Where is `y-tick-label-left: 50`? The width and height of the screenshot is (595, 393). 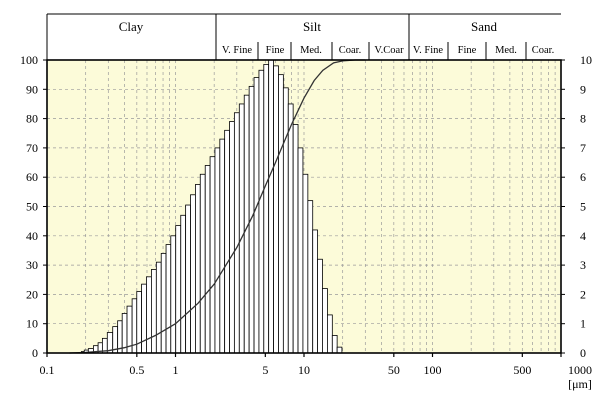
y-tick-label-left: 50 is located at coordinates (32, 207).